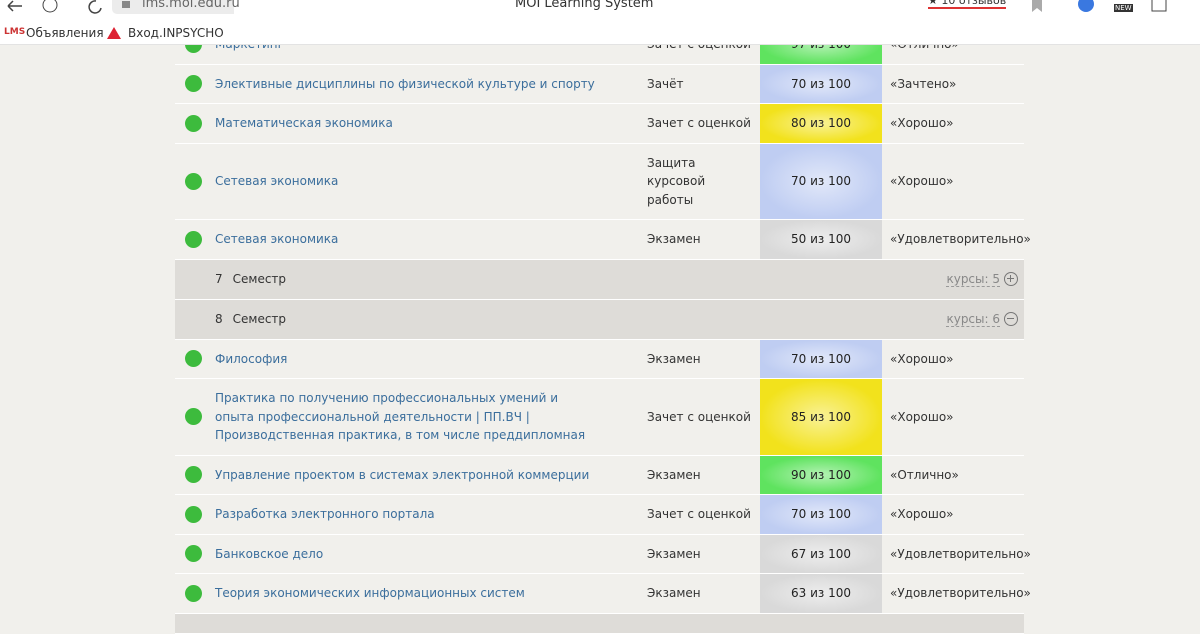 The width and height of the screenshot is (1200, 634). Describe the element at coordinates (1123, 8) in the screenshot. I see `new-badge: NEW` at that location.